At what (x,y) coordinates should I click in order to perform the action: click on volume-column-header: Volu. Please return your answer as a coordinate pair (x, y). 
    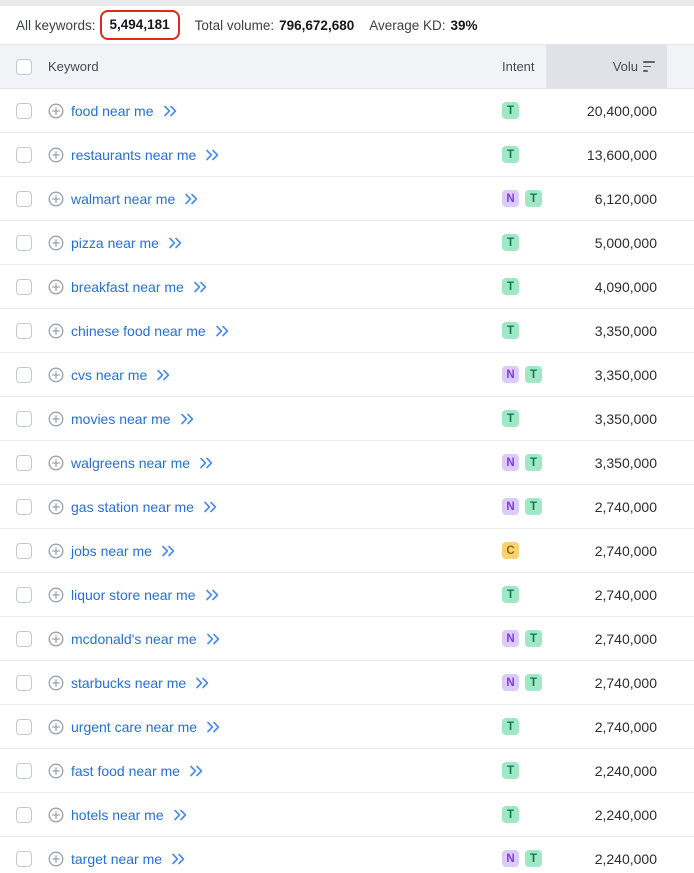
    Looking at the image, I should click on (606, 66).